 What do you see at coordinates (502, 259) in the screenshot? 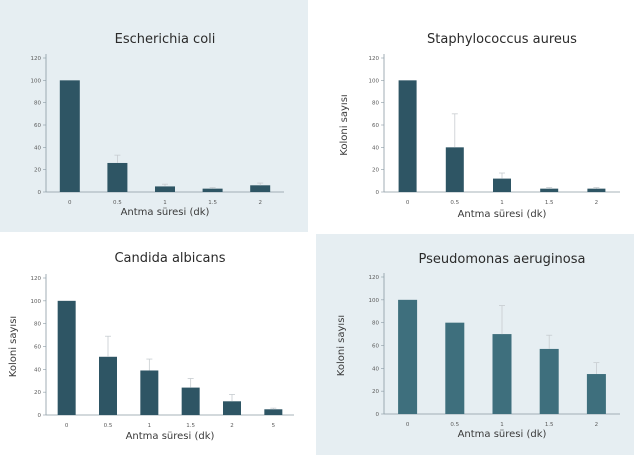
I see `chart-title: Pseudomonas aeruginosa` at bounding box center [502, 259].